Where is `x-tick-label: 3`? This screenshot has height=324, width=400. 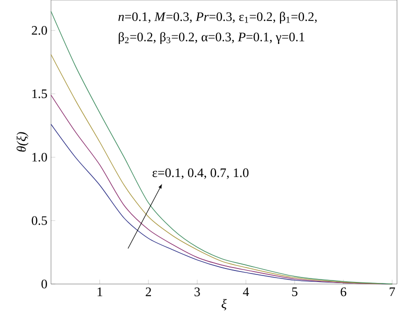 x-tick-label: 3 is located at coordinates (197, 292).